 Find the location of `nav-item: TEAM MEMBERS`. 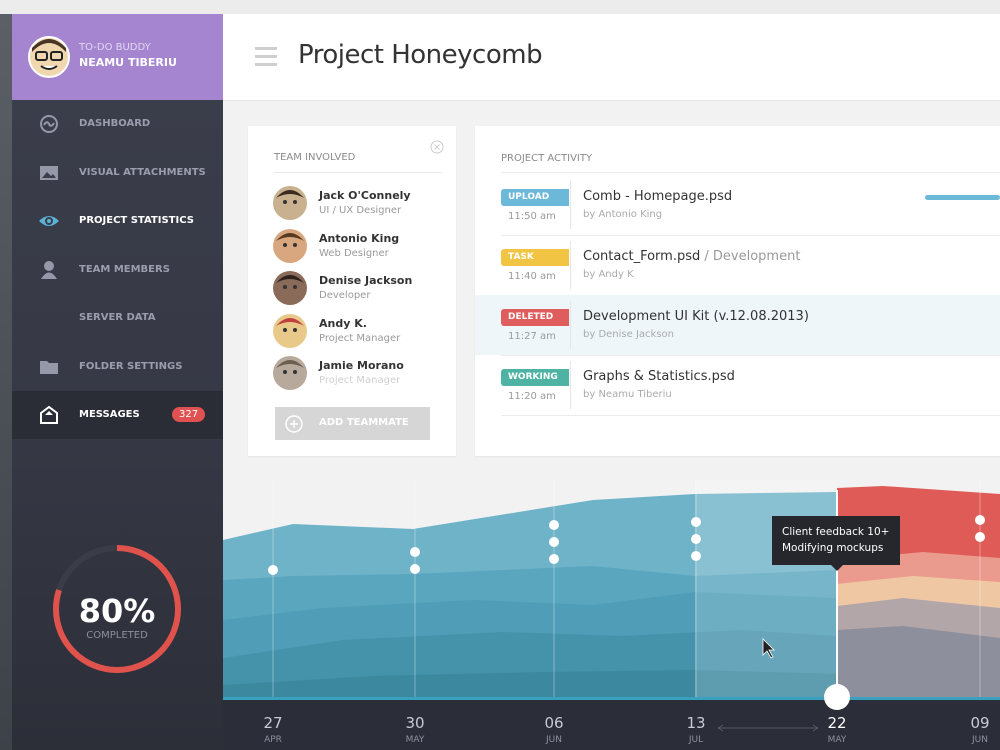

nav-item: TEAM MEMBERS is located at coordinates (117, 270).